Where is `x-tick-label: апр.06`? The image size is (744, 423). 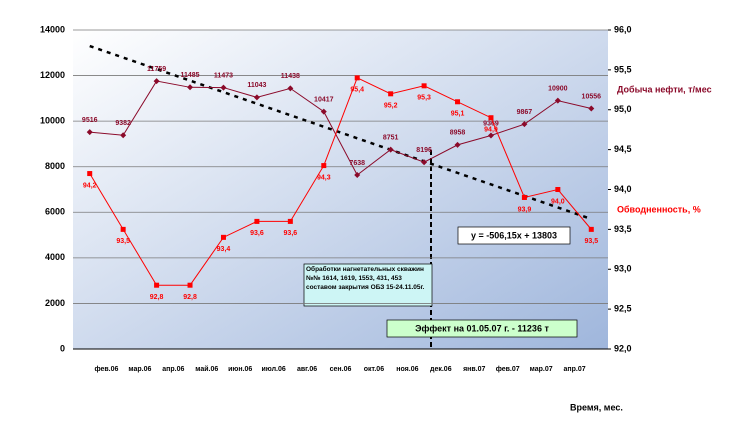 x-tick-label: апр.06 is located at coordinates (173, 369).